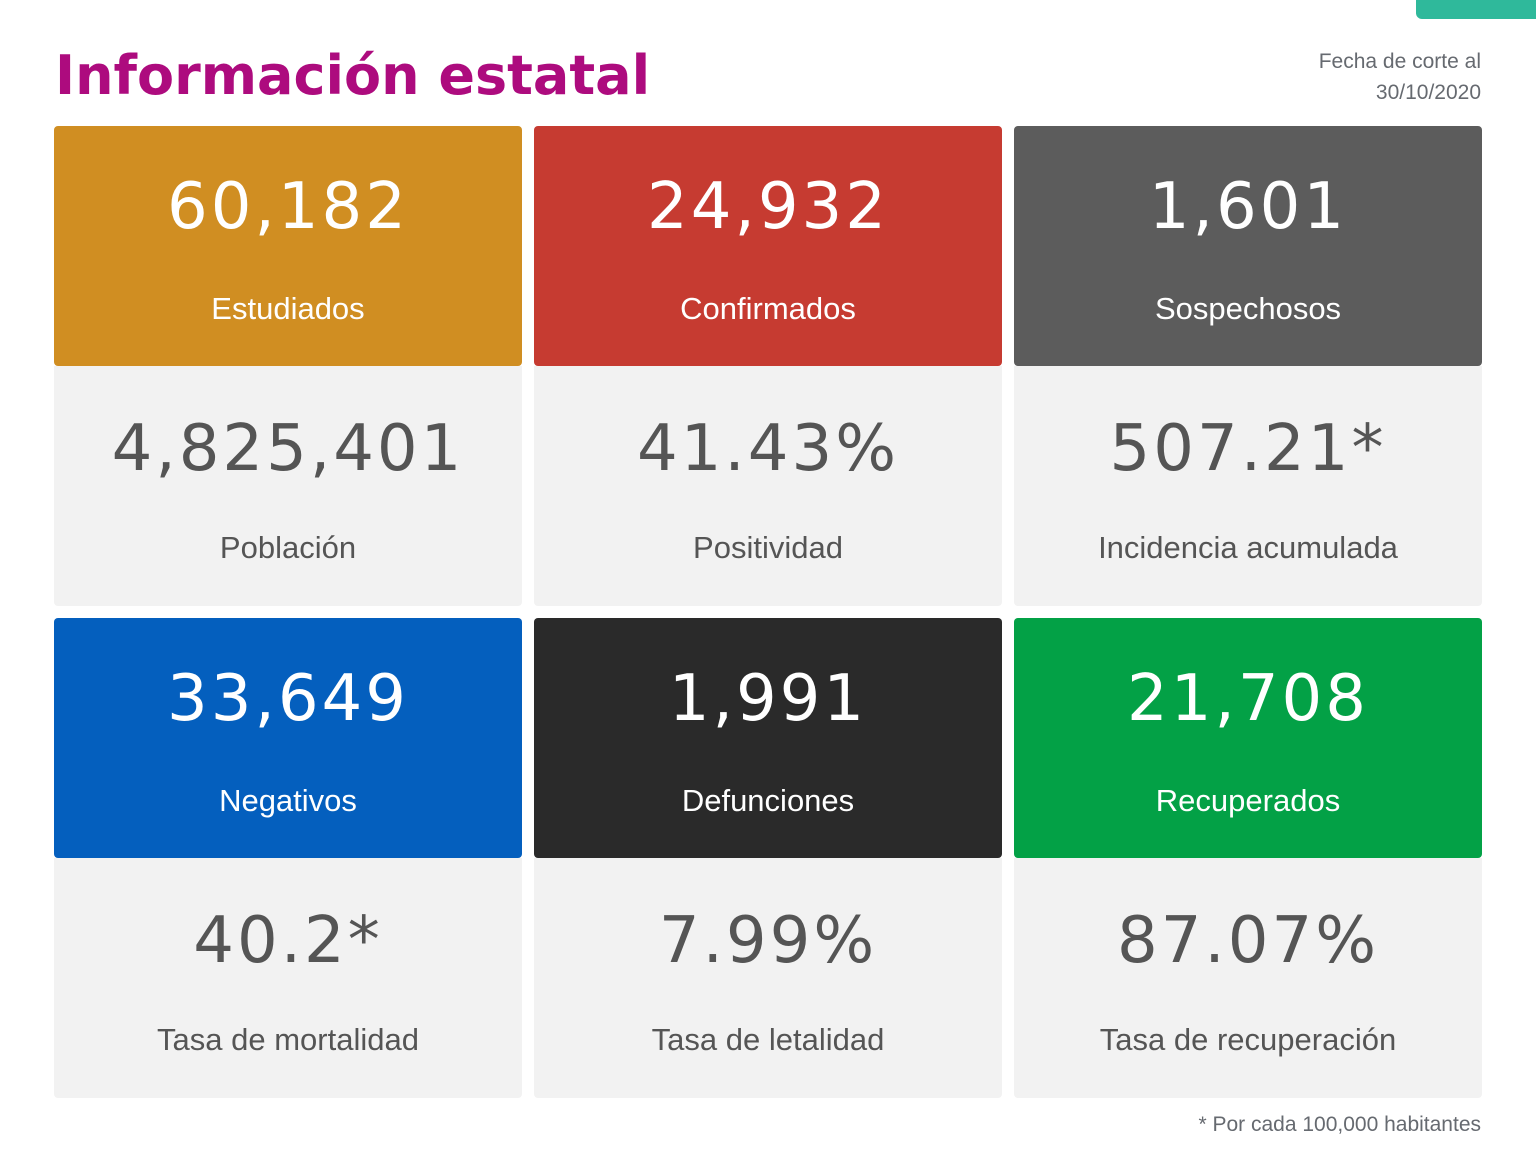 The image size is (1536, 1151). Describe the element at coordinates (768, 800) in the screenshot. I see `stat-label: Defunciones` at that location.